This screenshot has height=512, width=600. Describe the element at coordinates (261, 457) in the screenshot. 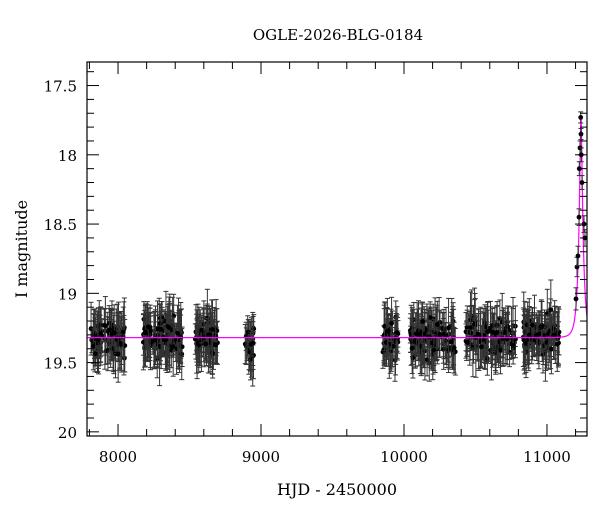

I see `x-tick-label: 9000` at that location.